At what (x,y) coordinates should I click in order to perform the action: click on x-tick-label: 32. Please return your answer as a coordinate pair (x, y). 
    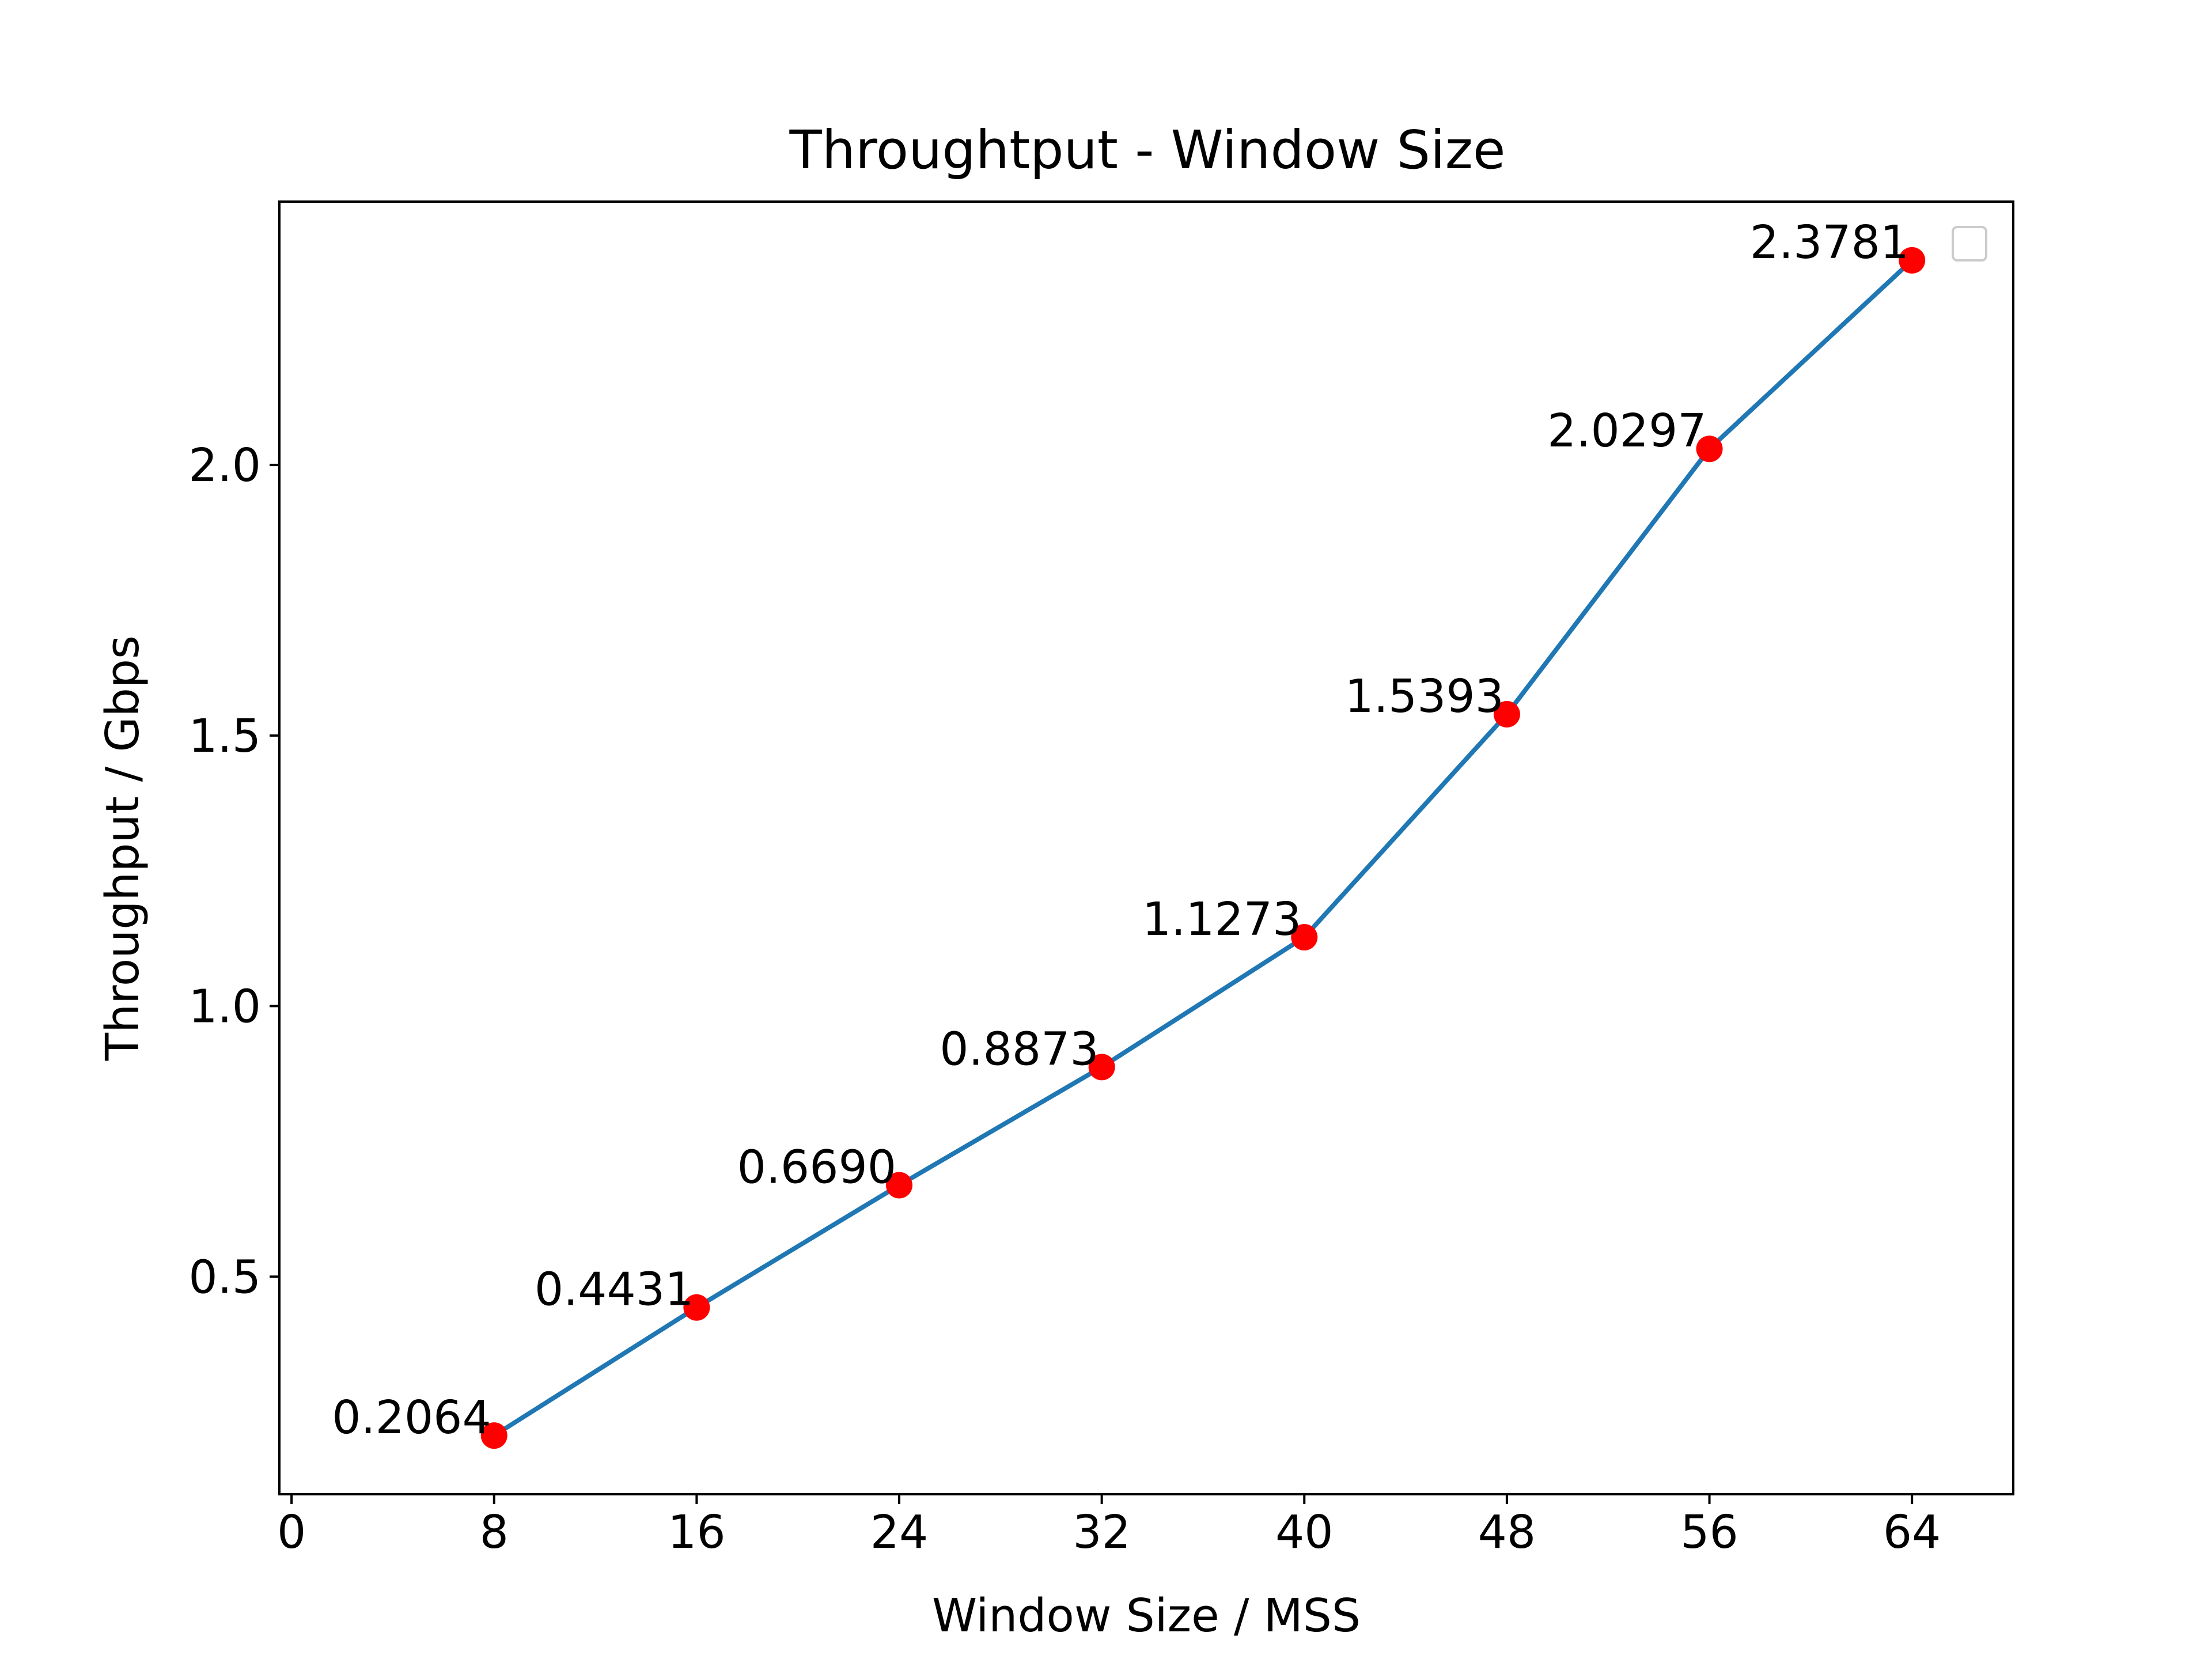
    Looking at the image, I should click on (1102, 1532).